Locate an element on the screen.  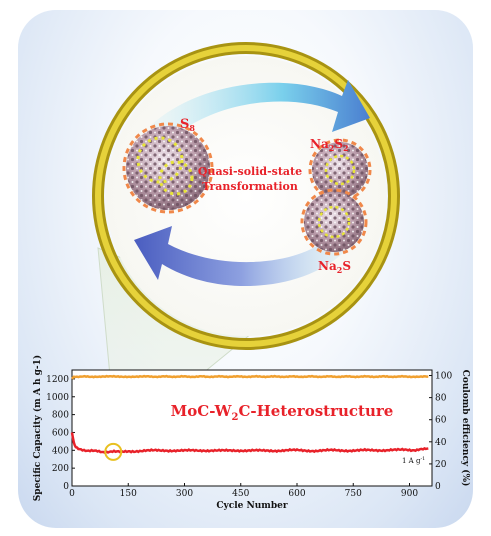
y-left-tick-label: 0 is located at coordinates (66, 487).